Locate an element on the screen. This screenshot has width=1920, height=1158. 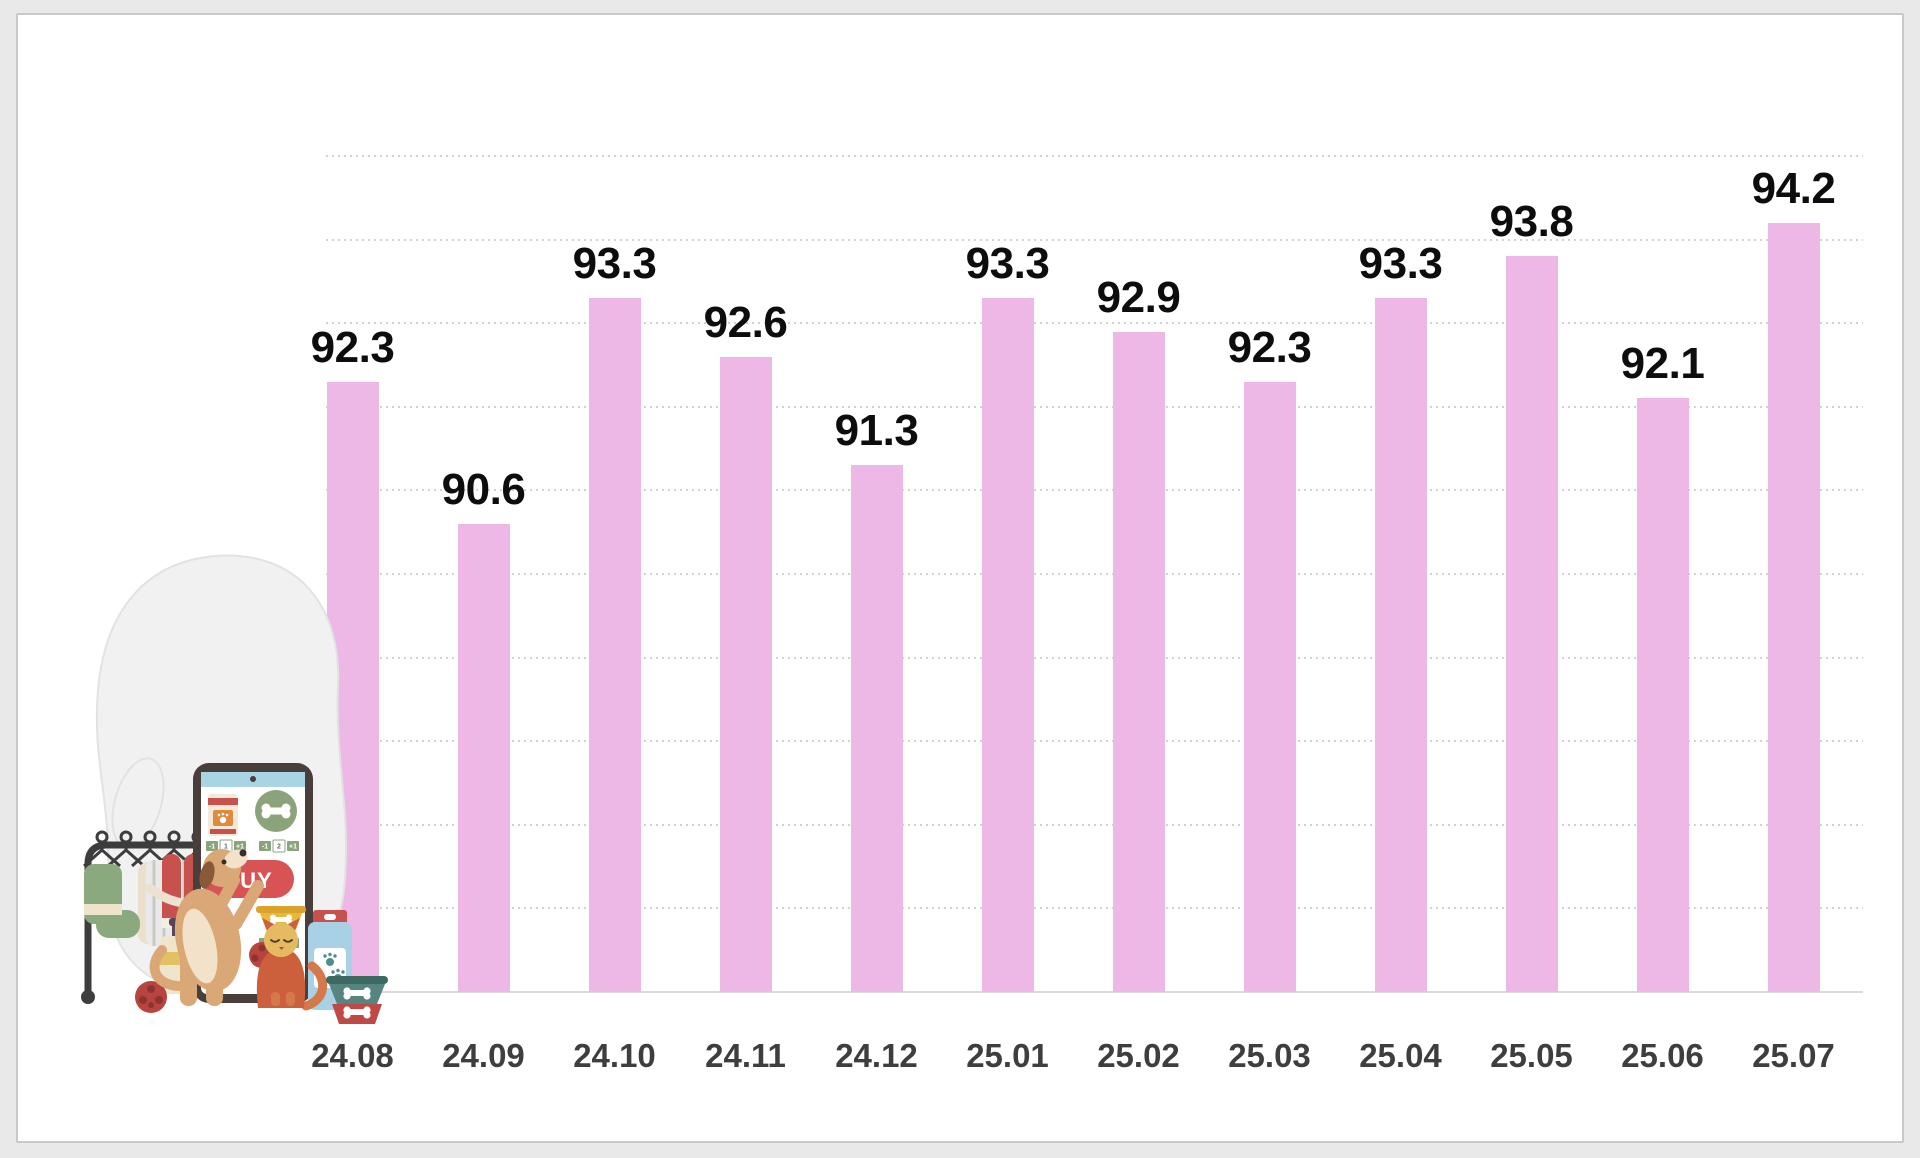
bar-value-label: 90.6 is located at coordinates (483, 489).